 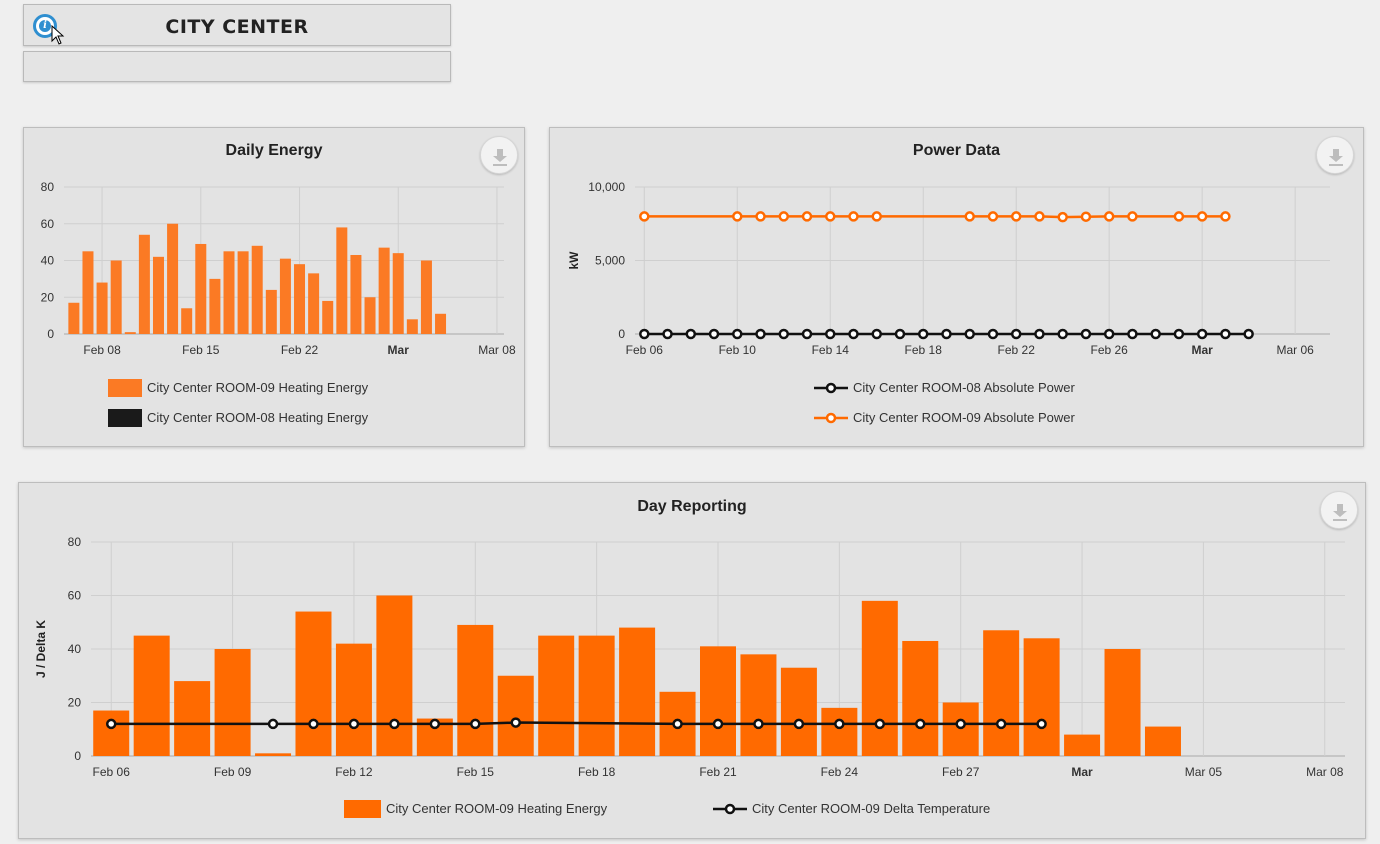 I want to click on mouse-pointer-icon, so click(x=58, y=35).